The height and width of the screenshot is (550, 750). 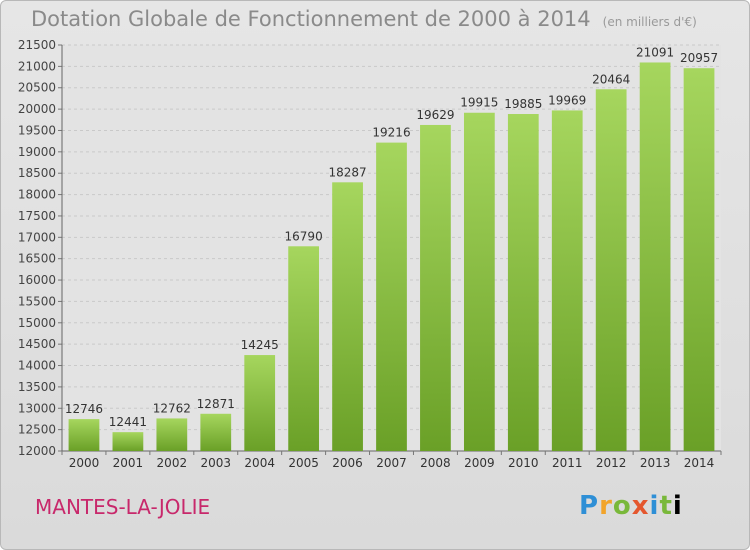 I want to click on data-label: 19216, so click(x=391, y=133).